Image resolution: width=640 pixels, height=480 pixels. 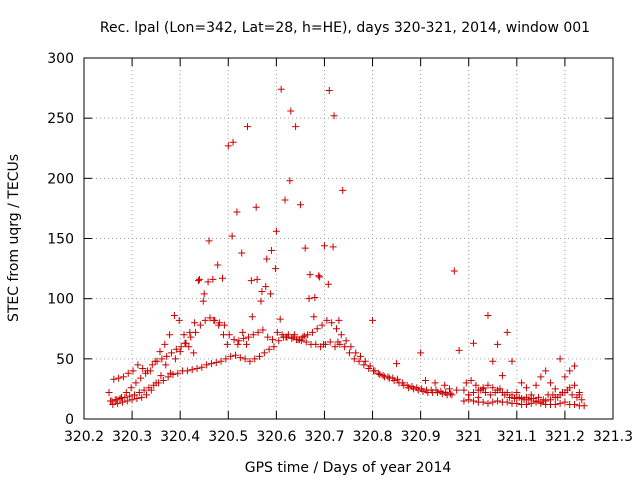 I want to click on x-tick-label: 321.2, so click(x=565, y=437).